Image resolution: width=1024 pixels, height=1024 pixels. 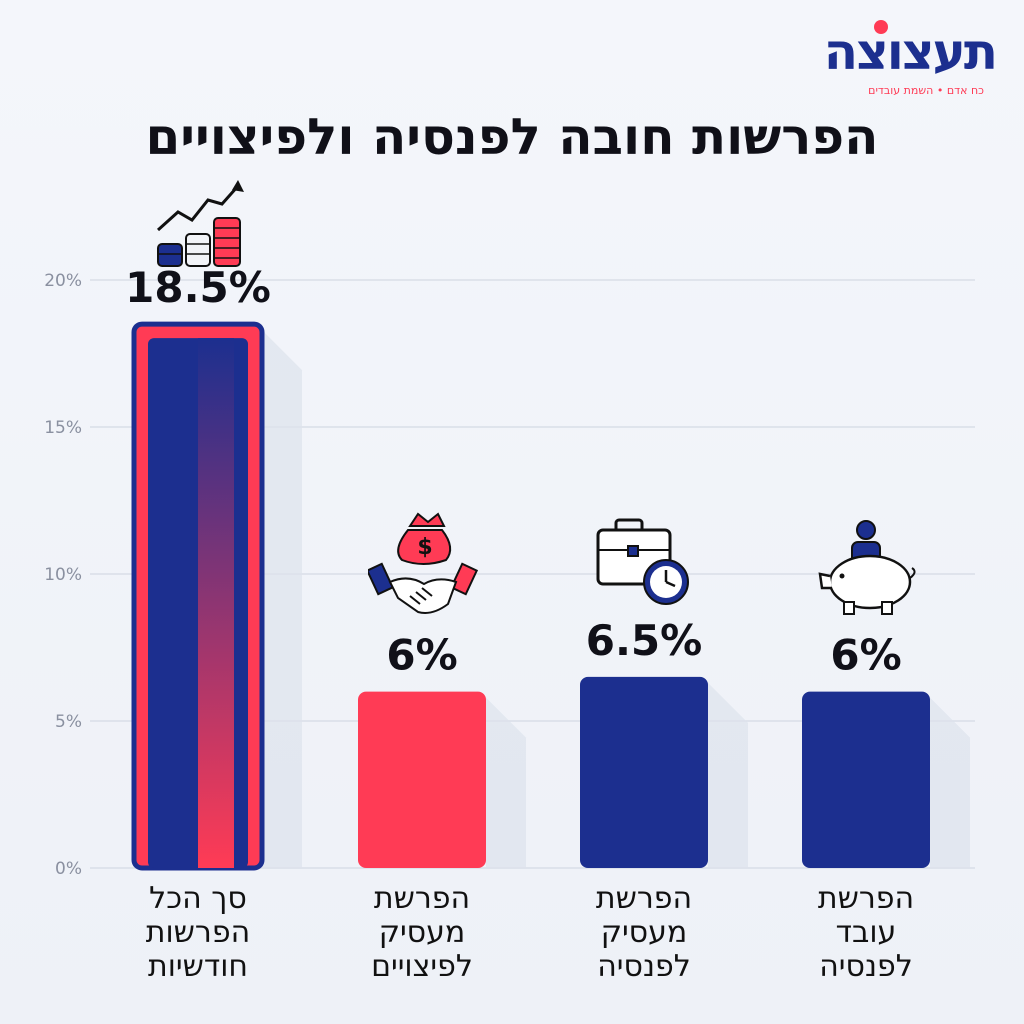 What do you see at coordinates (866, 932) in the screenshot?
I see `x-label-employee-pension: הפרשת עובד לפנסיה` at bounding box center [866, 932].